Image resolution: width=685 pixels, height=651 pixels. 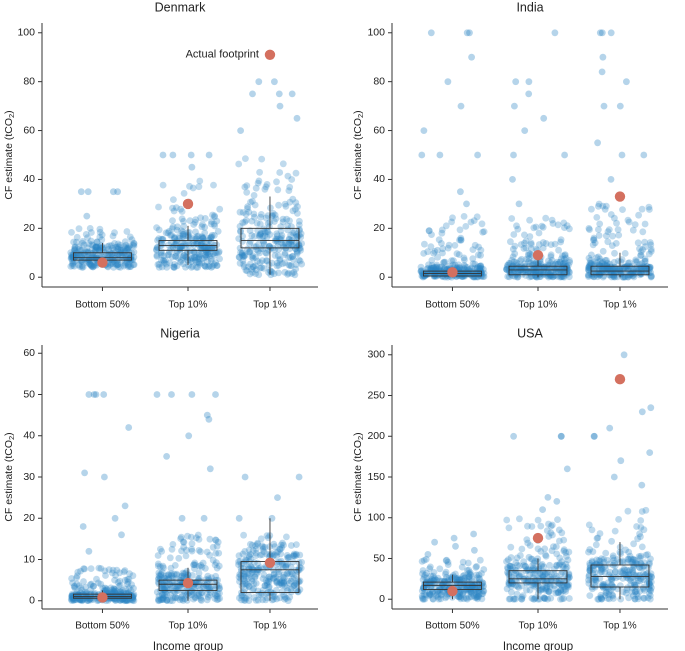 What do you see at coordinates (32, 601) in the screenshot?
I see `y-tick-label: 0` at bounding box center [32, 601].